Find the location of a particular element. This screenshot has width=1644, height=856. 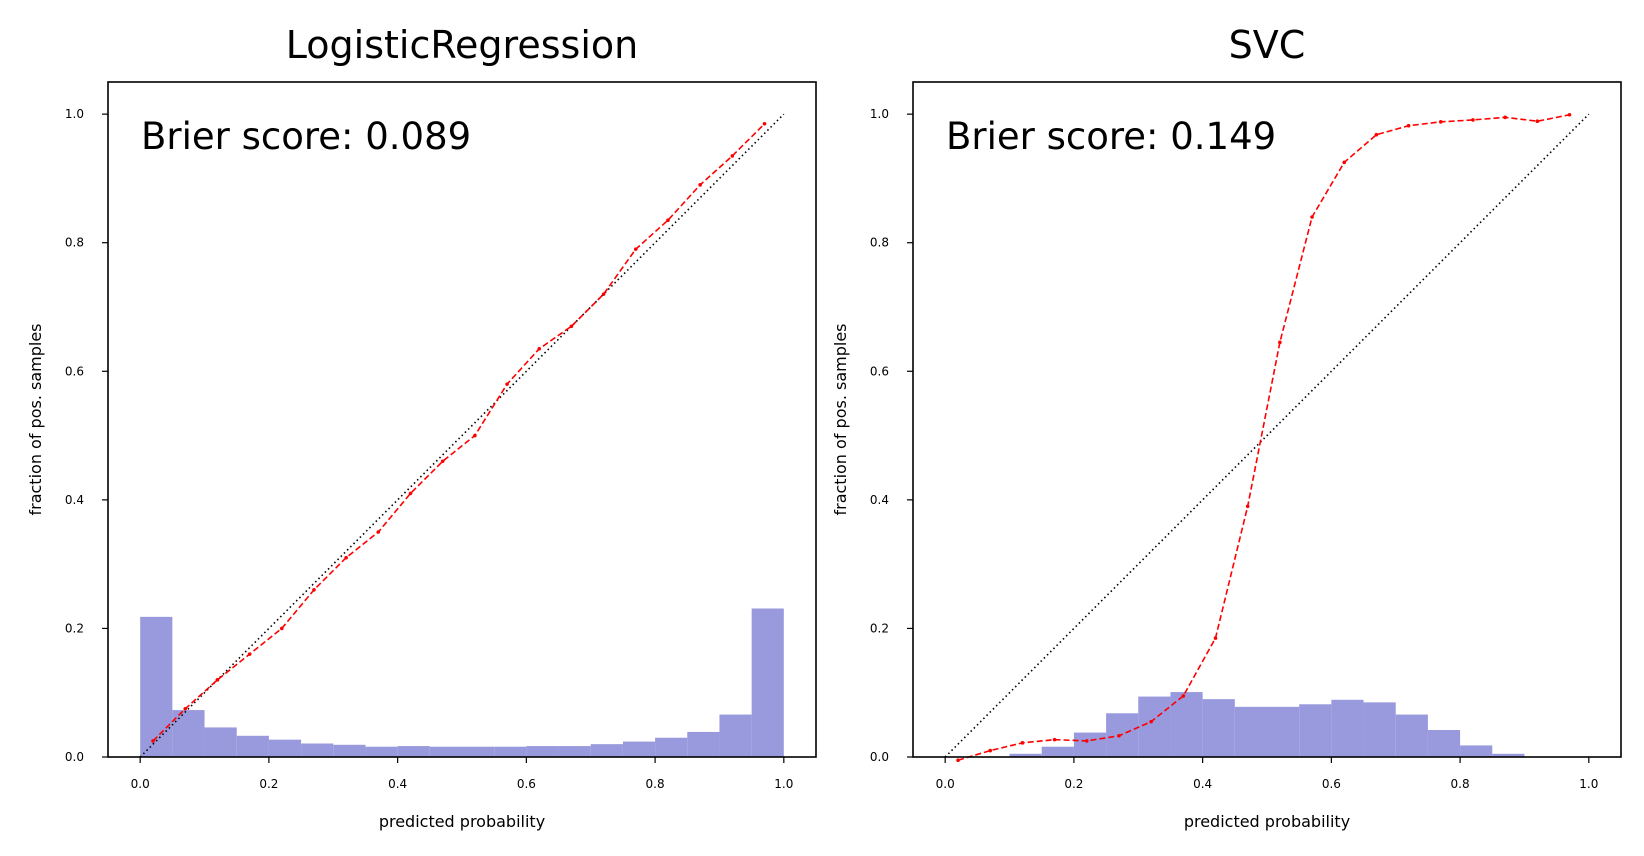

chart-title: LogisticRegression is located at coordinates (462, 45).